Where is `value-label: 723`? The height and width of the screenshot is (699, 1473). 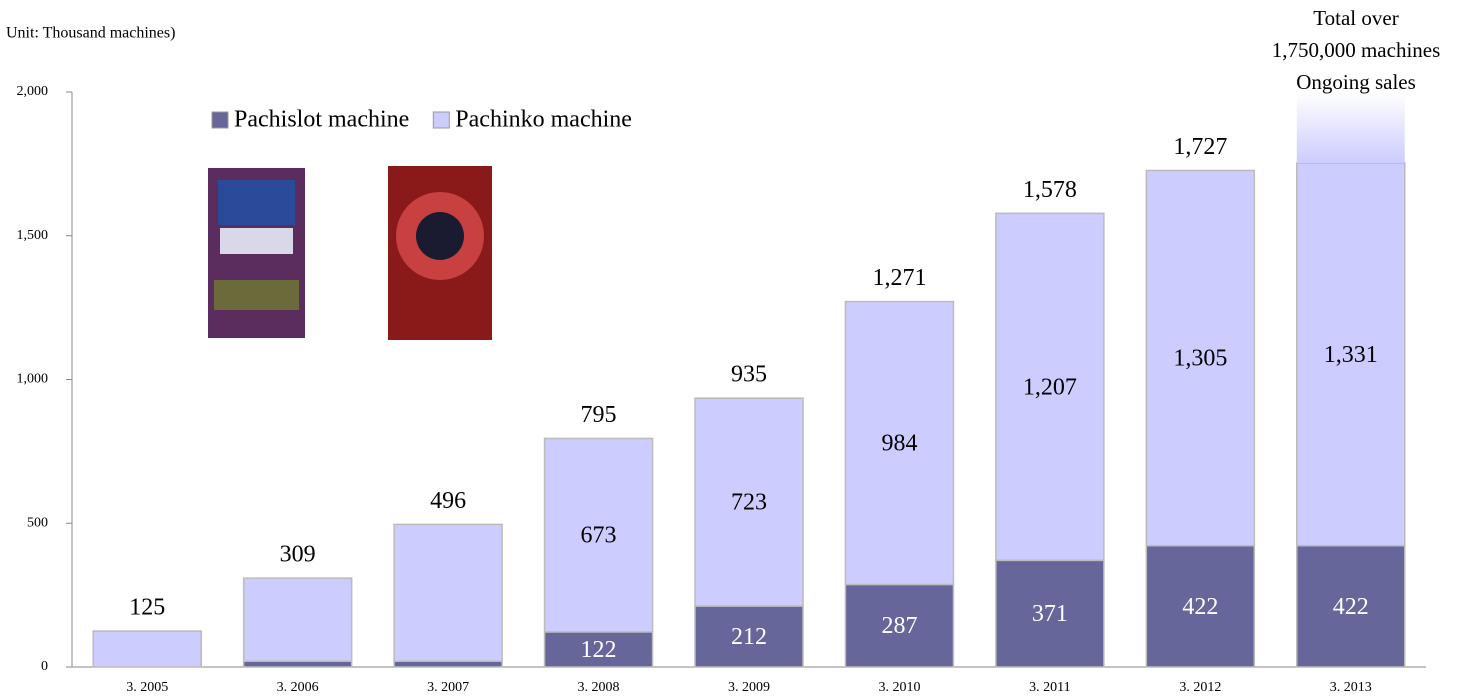
value-label: 723 is located at coordinates (749, 503).